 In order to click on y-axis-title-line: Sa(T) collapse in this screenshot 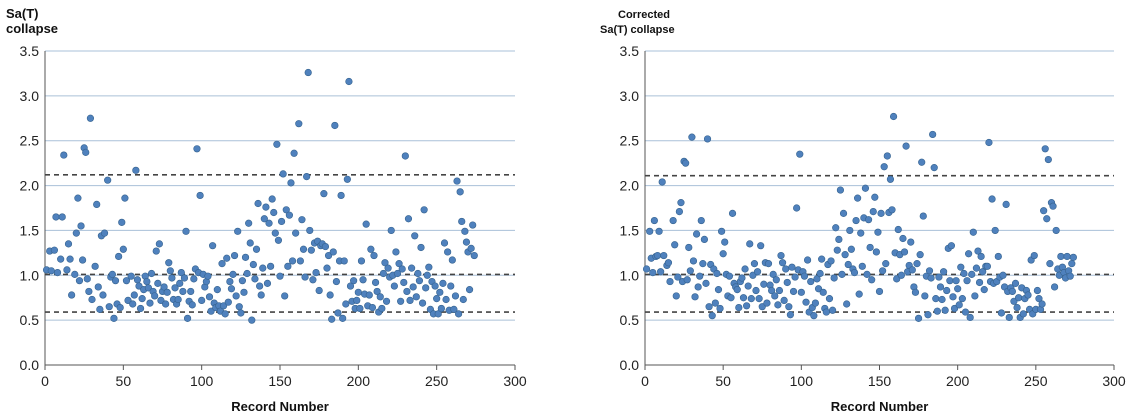, I will do `click(637, 30)`.